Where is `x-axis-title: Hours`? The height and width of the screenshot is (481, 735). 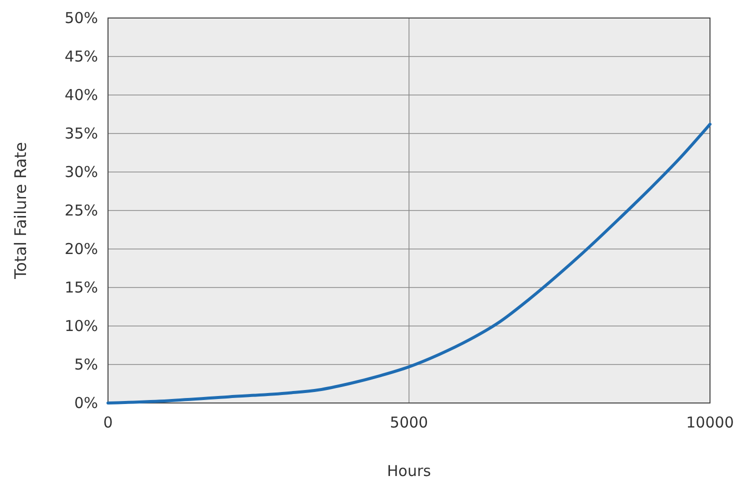 x-axis-title: Hours is located at coordinates (409, 471).